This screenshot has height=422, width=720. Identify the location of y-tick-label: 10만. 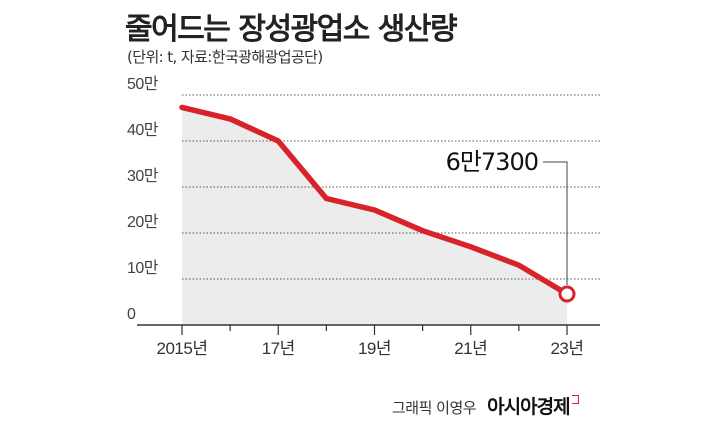
(143, 268).